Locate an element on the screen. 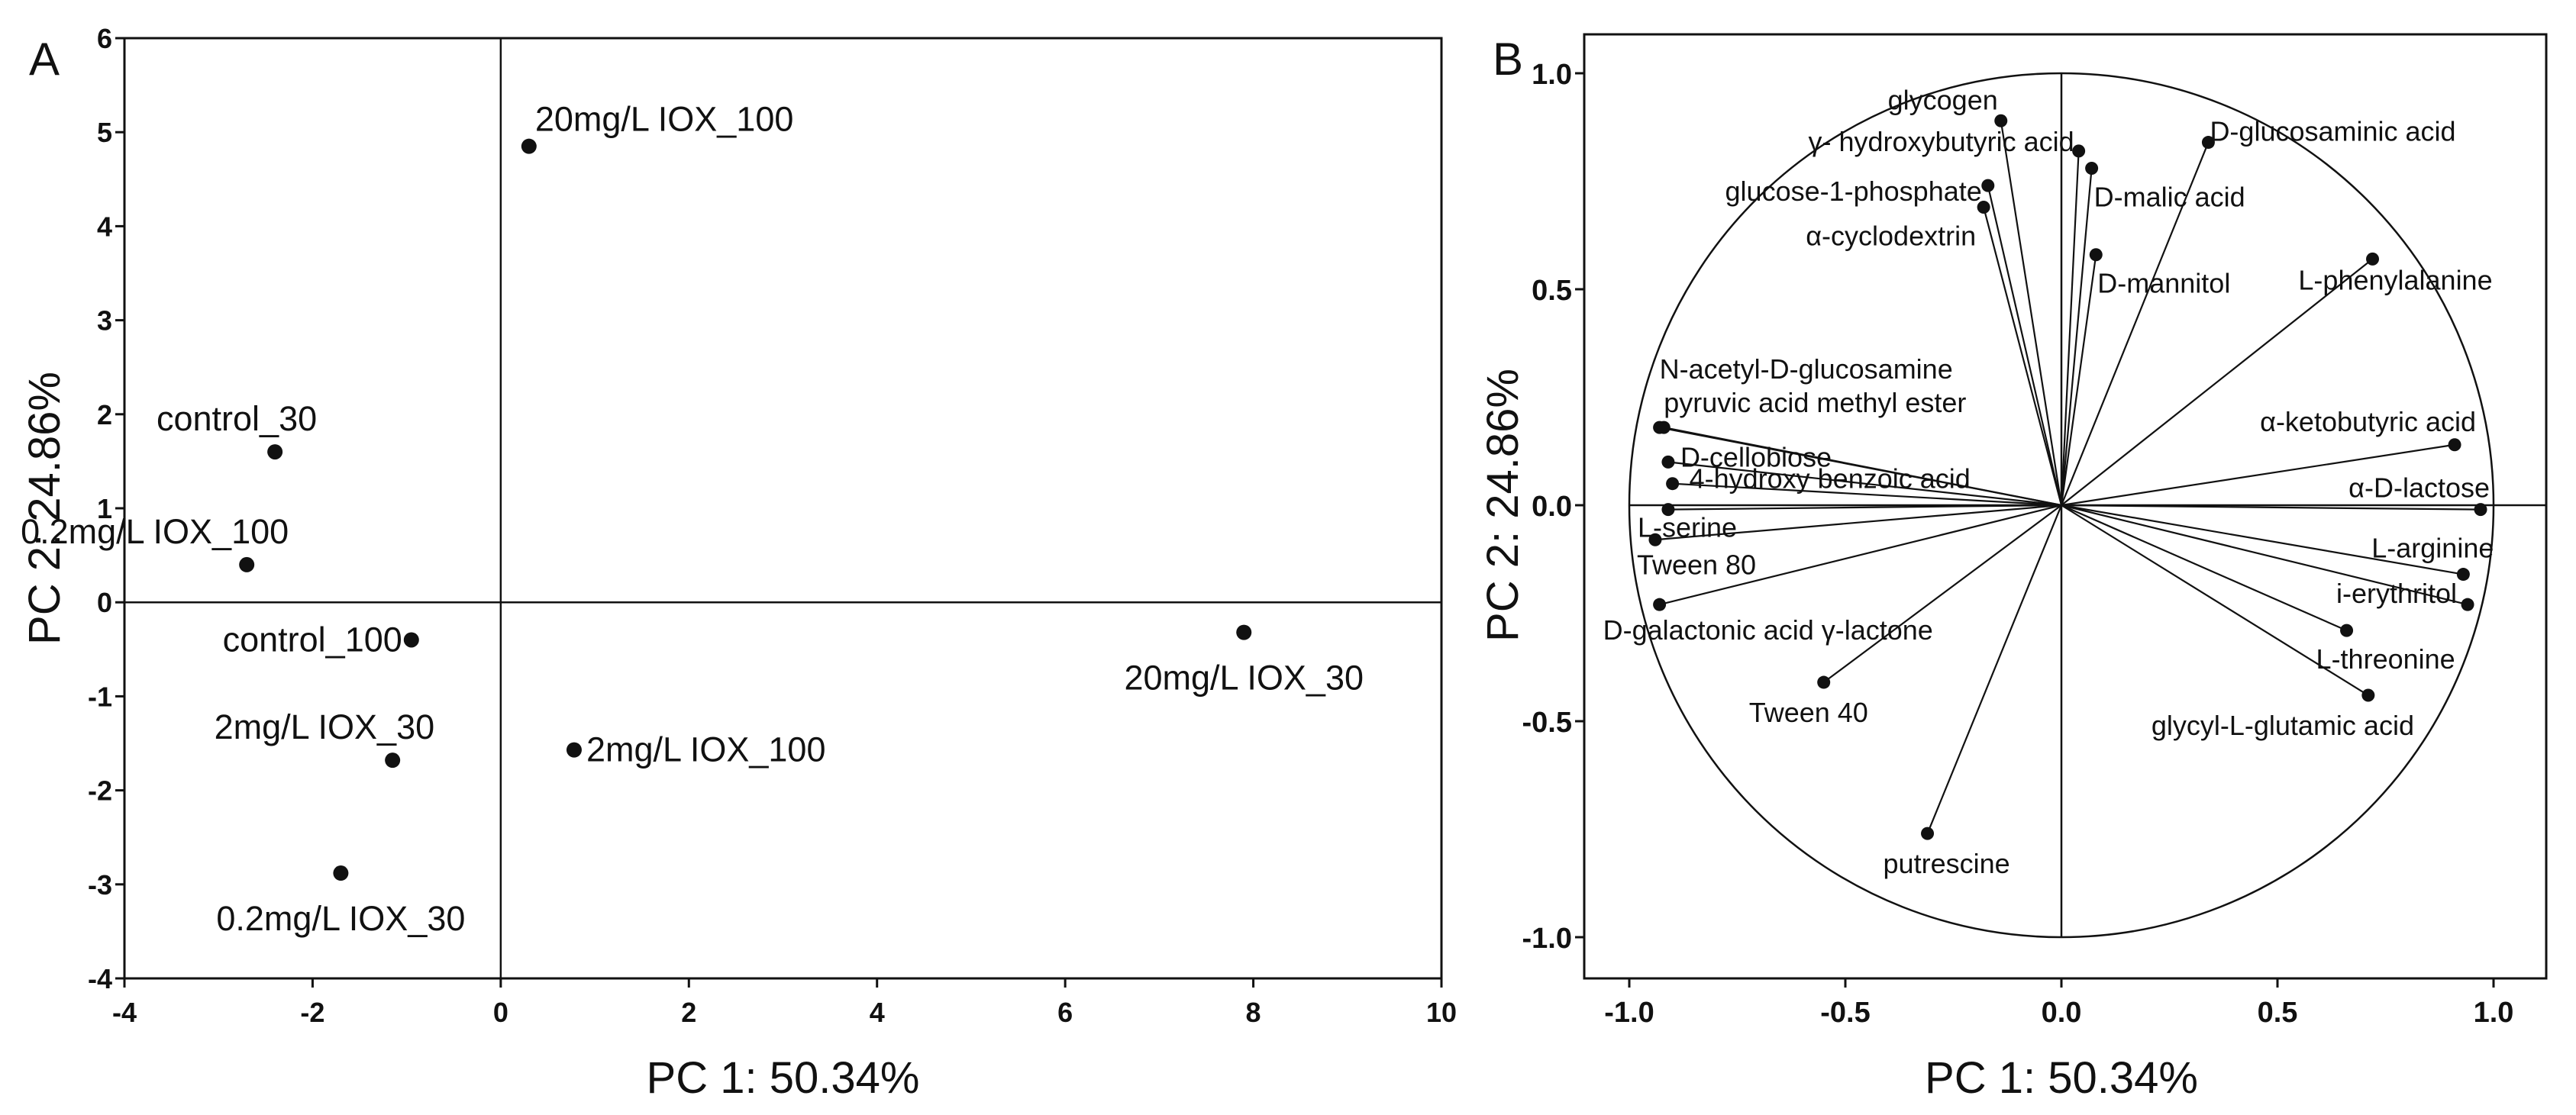 The image size is (2576, 1115). y-tick-label: 3 is located at coordinates (104, 321).